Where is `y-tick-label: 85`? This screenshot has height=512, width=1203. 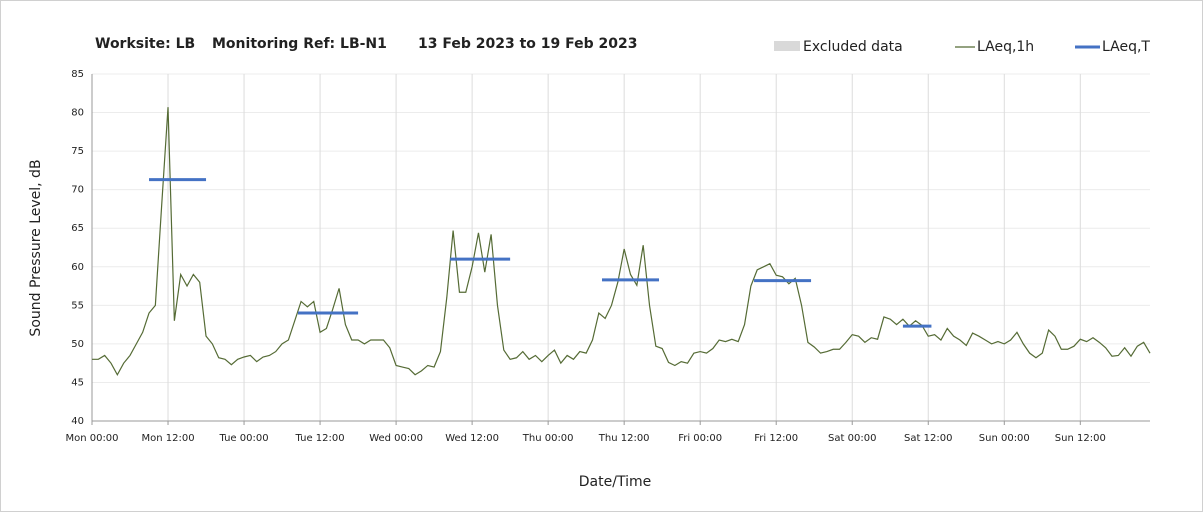
y-tick-label: 85 is located at coordinates (77, 74).